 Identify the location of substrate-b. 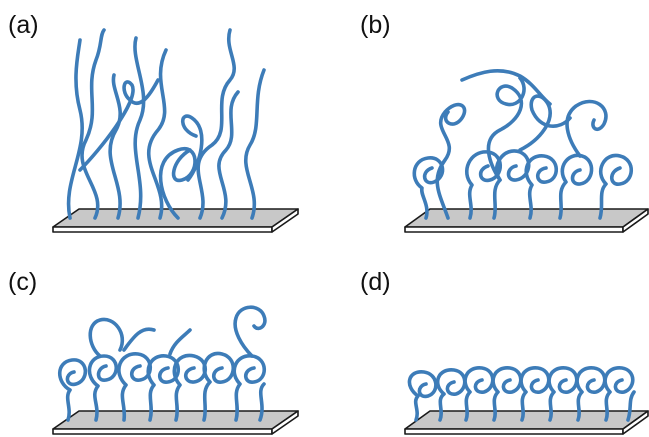
(526, 220).